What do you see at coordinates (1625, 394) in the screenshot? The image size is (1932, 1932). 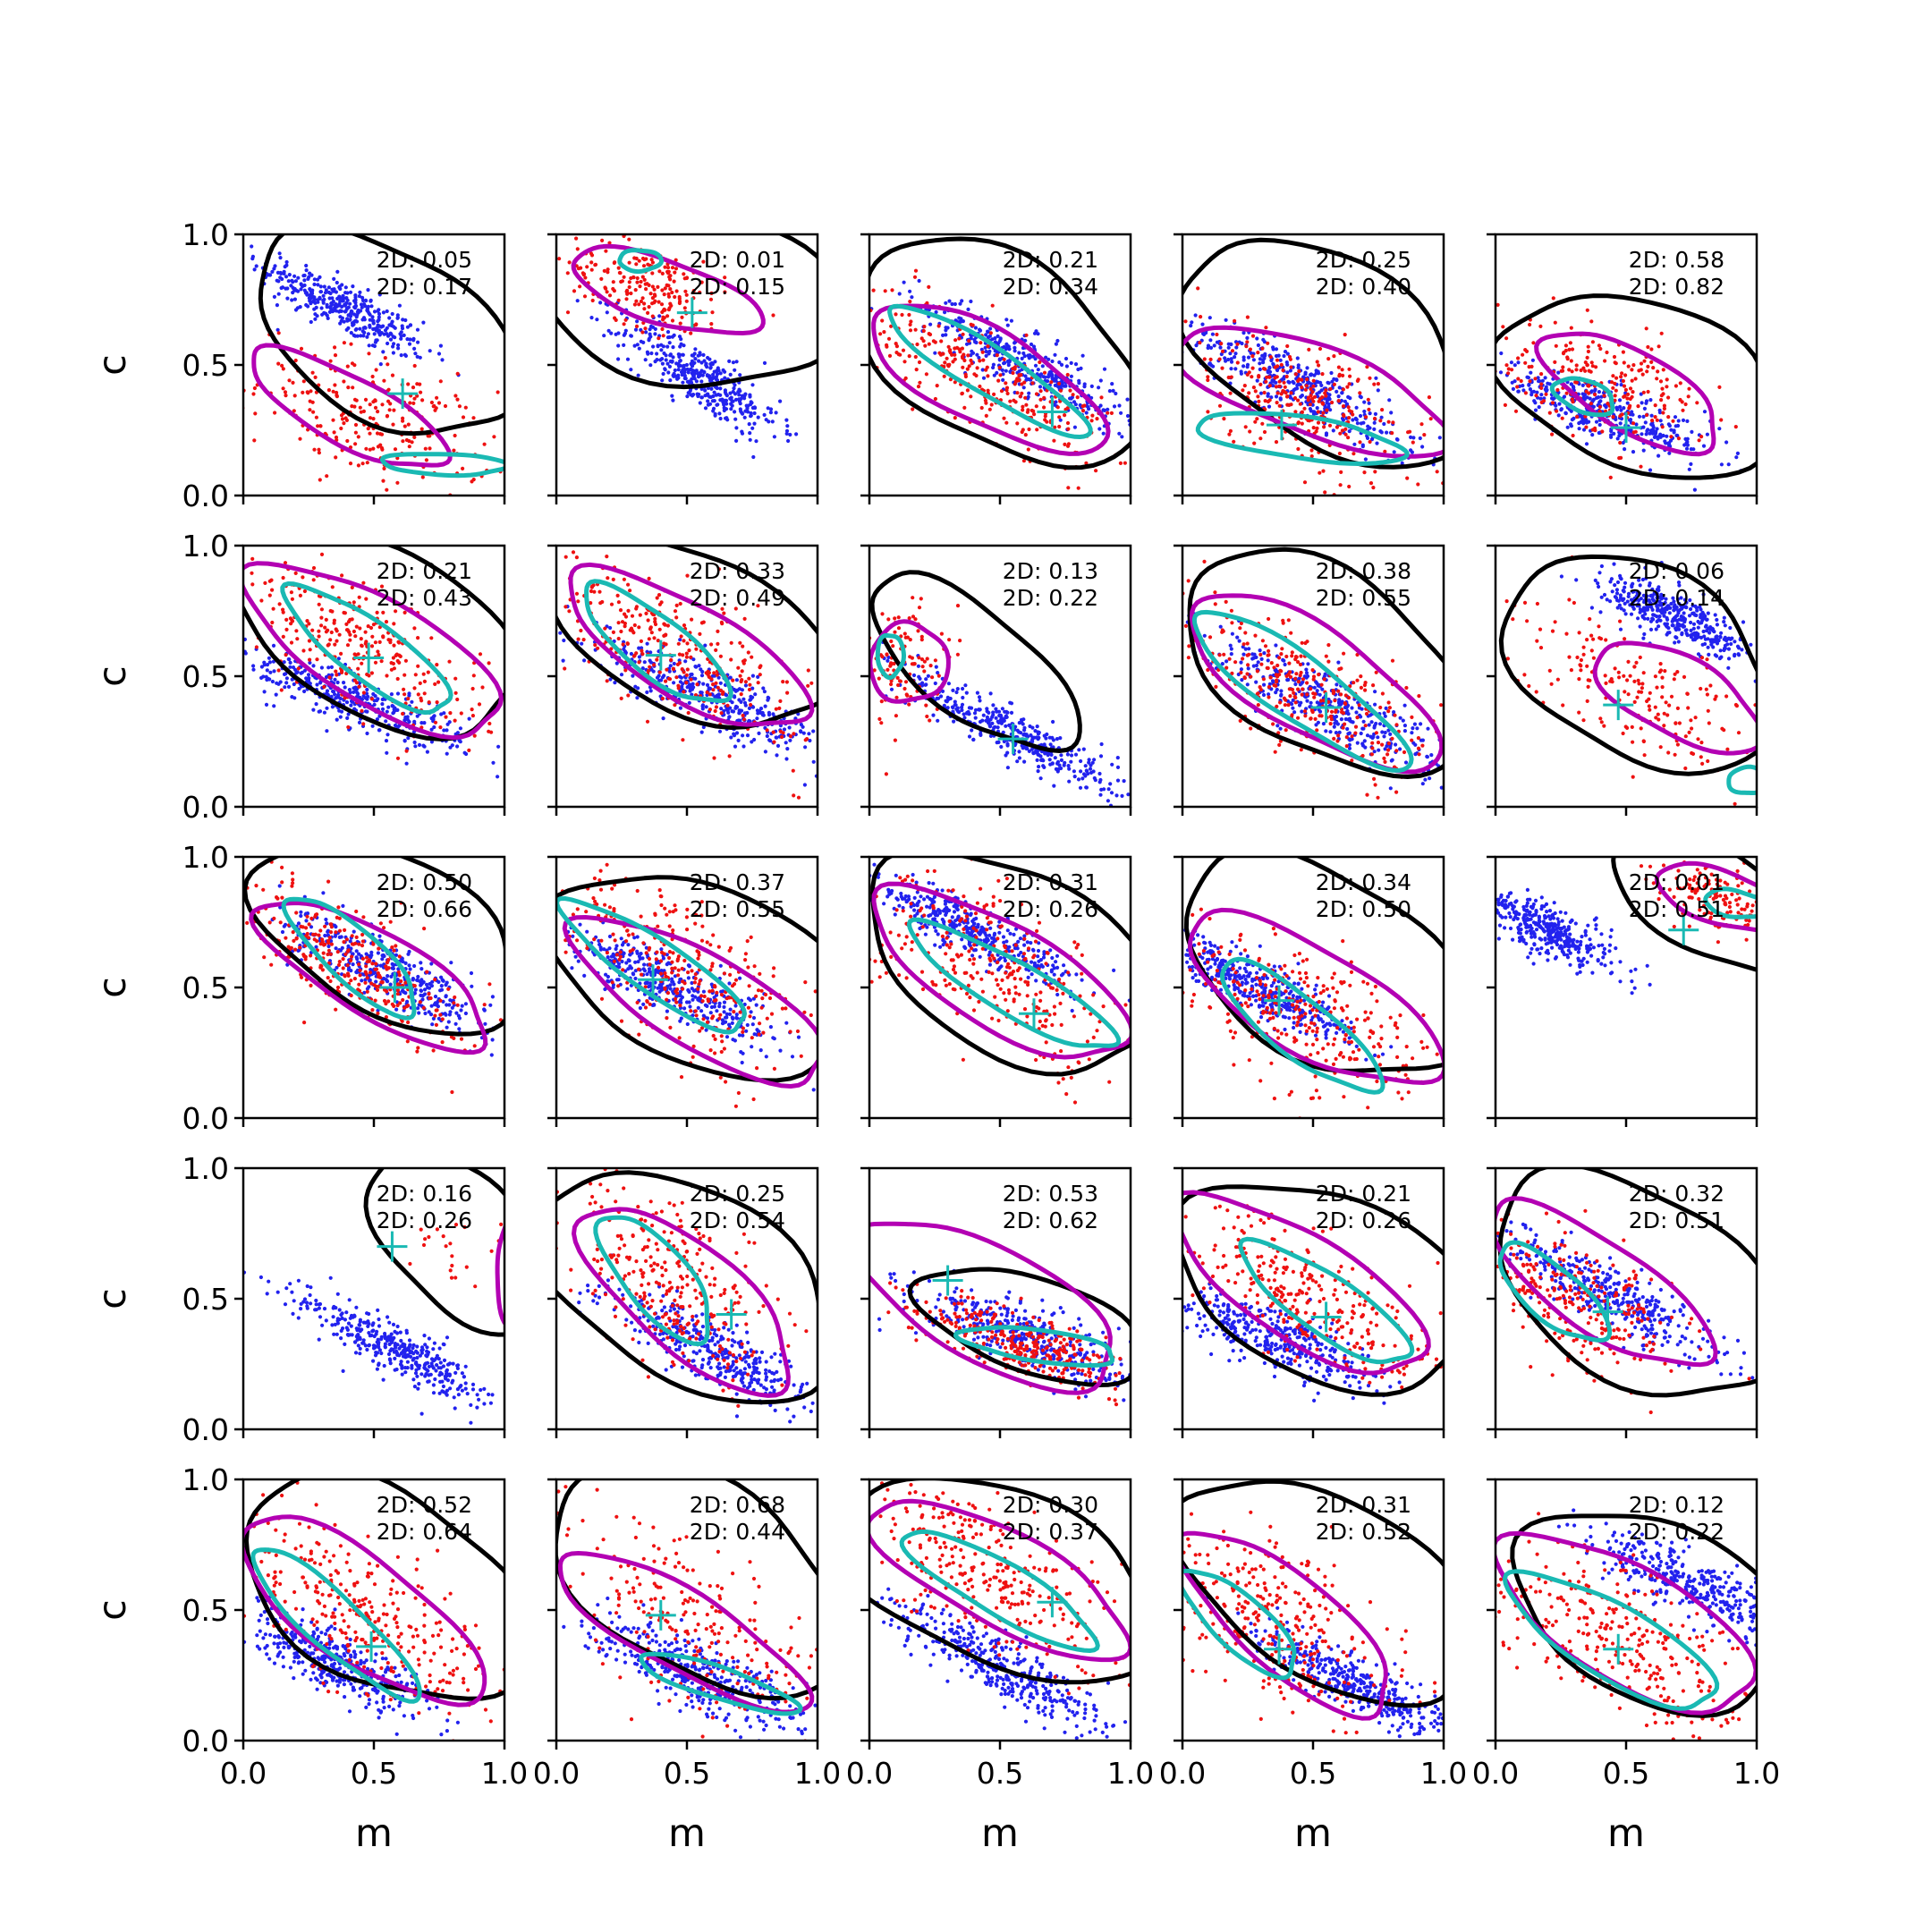 I see `magenta-contour` at bounding box center [1625, 394].